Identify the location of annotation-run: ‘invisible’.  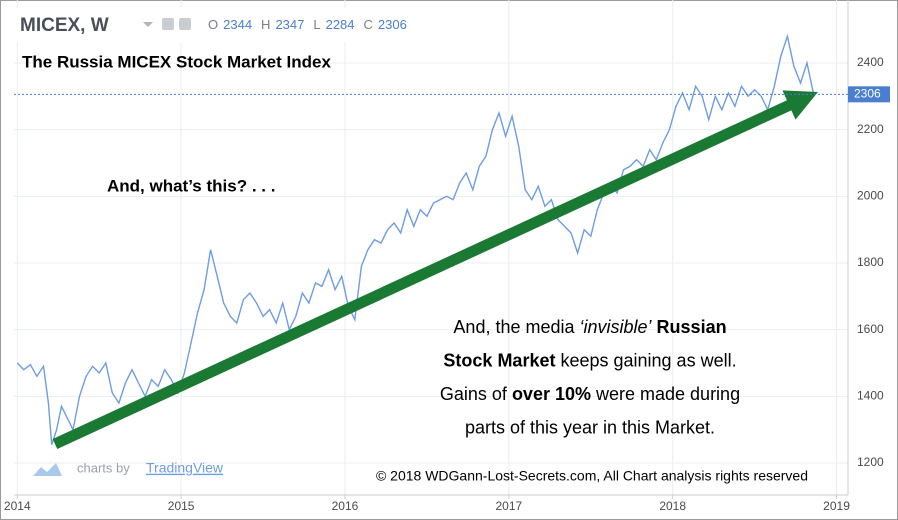
(616, 327).